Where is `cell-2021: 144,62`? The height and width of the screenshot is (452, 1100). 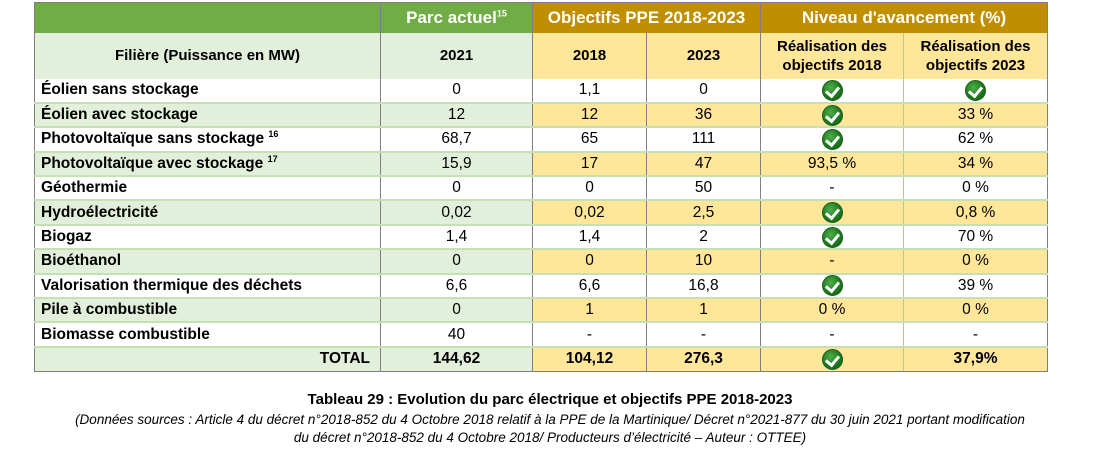 cell-2021: 144,62 is located at coordinates (456, 359).